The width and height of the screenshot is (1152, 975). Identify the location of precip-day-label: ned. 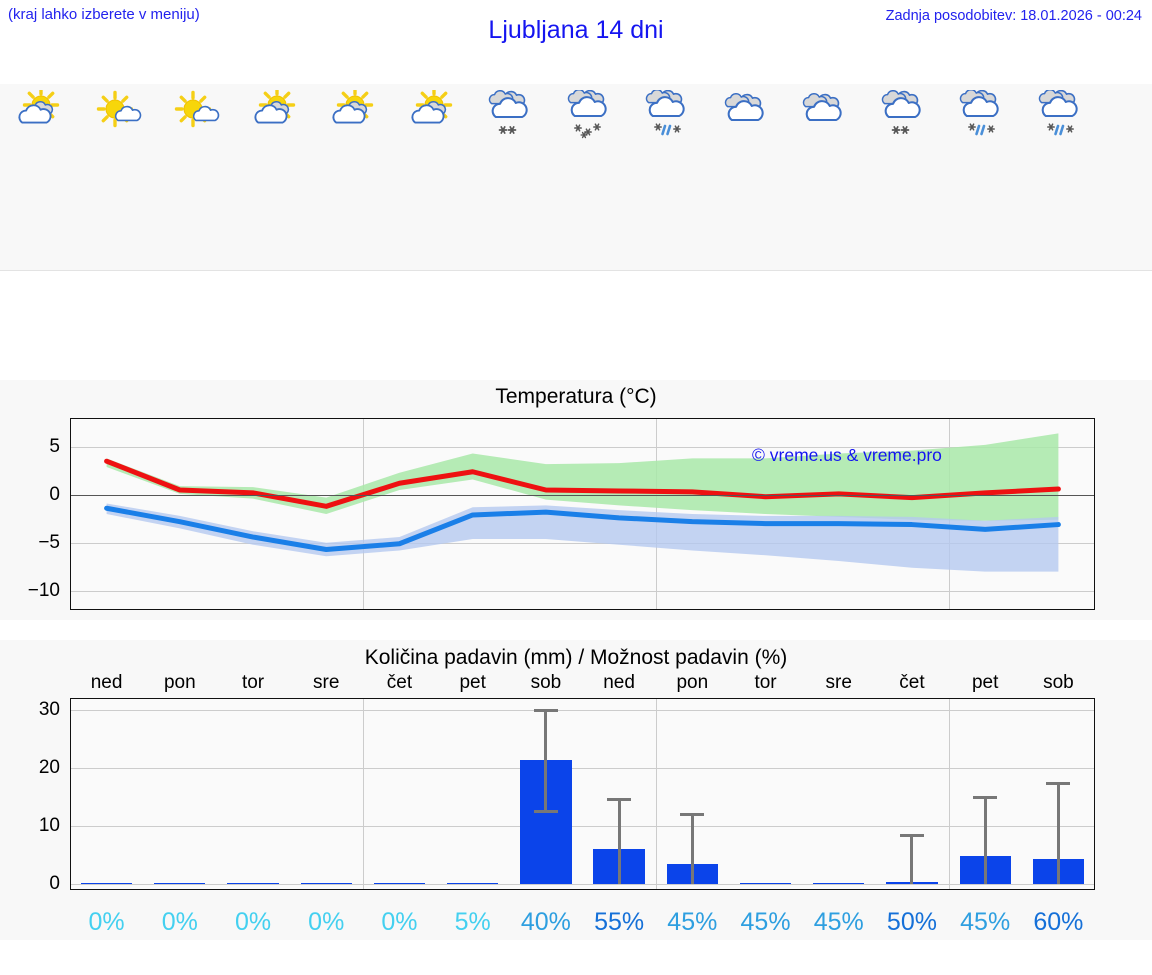
(106, 682).